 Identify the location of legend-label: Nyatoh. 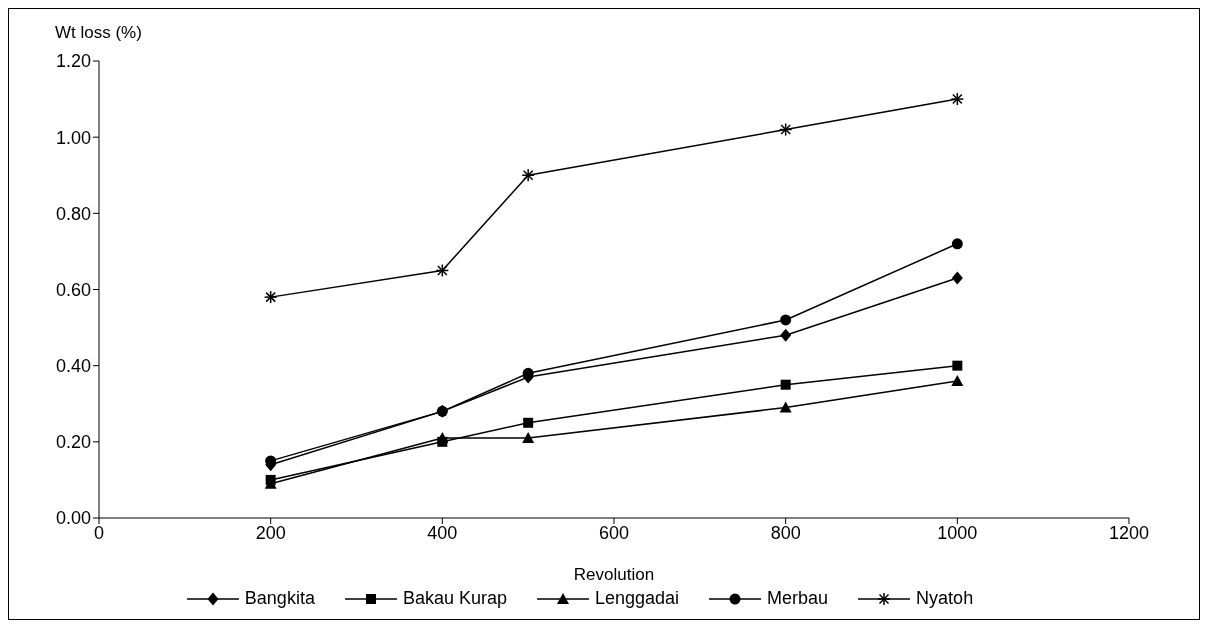
(945, 598).